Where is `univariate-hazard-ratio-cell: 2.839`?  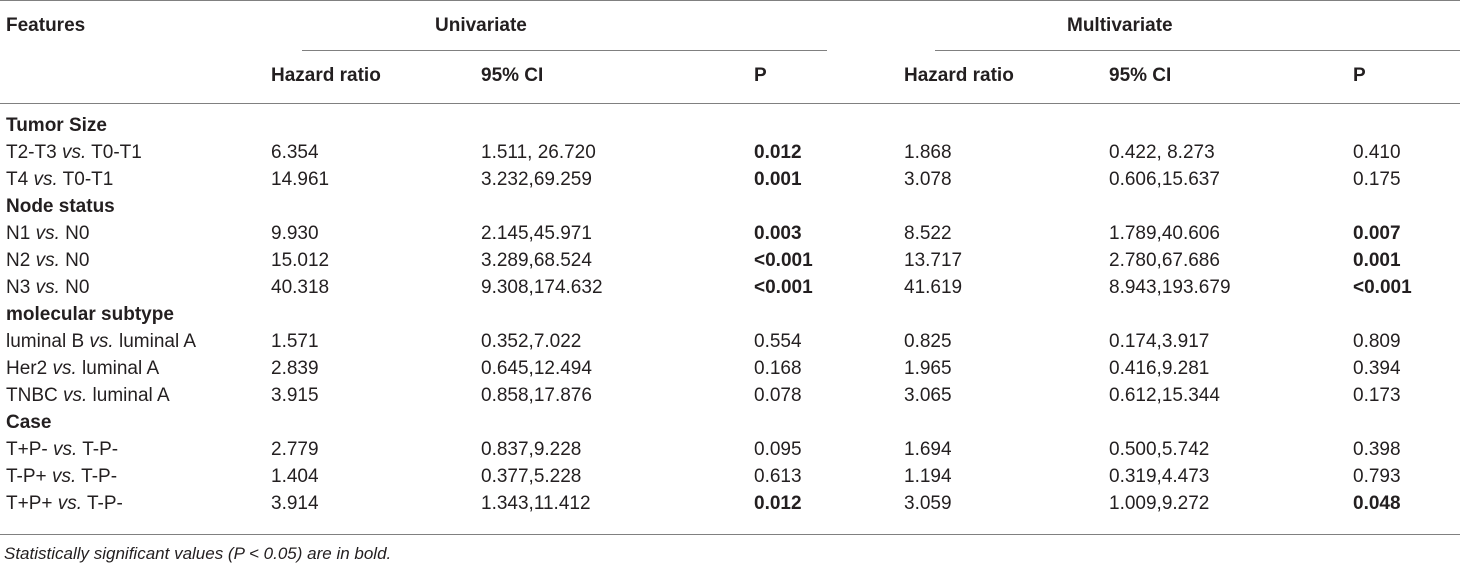
univariate-hazard-ratio-cell: 2.839 is located at coordinates (295, 368).